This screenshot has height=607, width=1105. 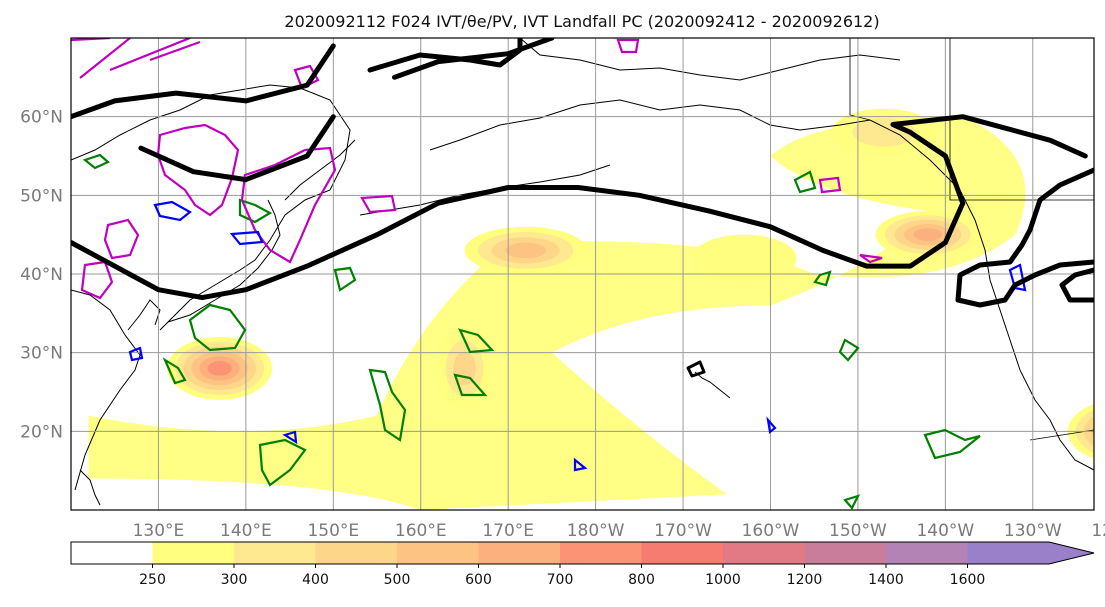 What do you see at coordinates (152, 580) in the screenshot?
I see `colorbar-tick-label: 250` at bounding box center [152, 580].